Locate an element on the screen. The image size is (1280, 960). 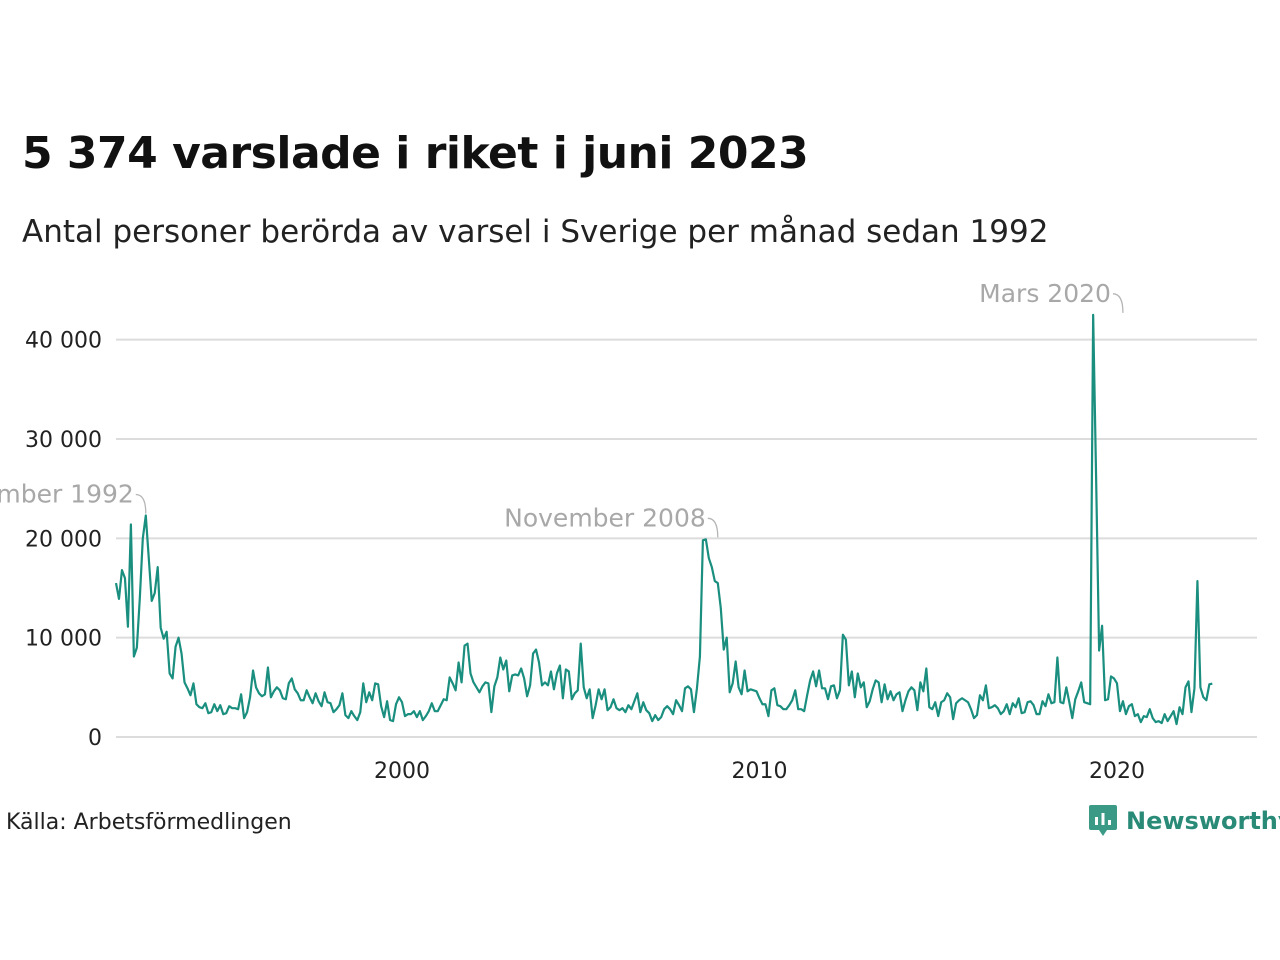
x-tick-label: 2000 is located at coordinates (402, 771).